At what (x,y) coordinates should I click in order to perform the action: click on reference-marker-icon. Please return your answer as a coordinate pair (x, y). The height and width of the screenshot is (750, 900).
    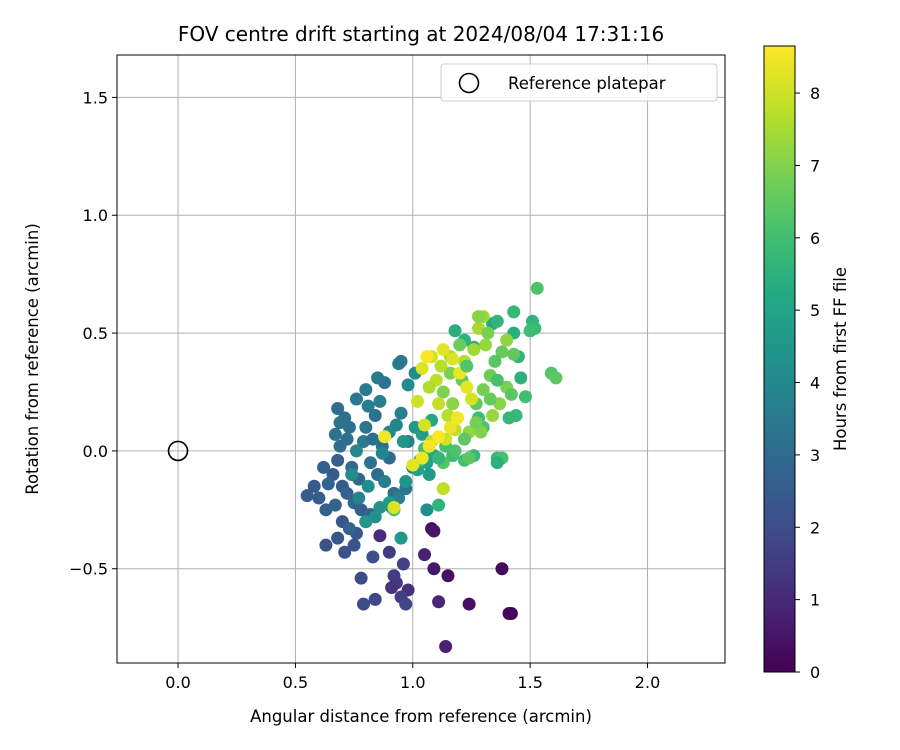
    Looking at the image, I should click on (178, 451).